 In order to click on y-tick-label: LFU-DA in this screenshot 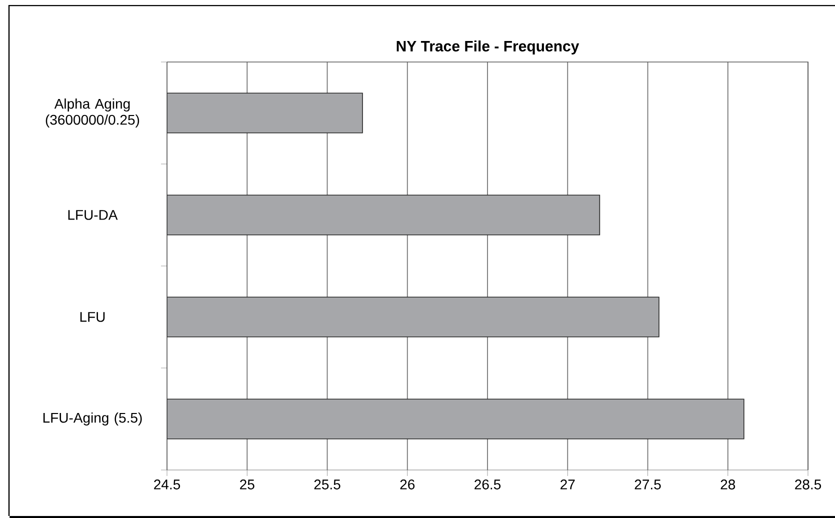, I will do `click(93, 215)`.